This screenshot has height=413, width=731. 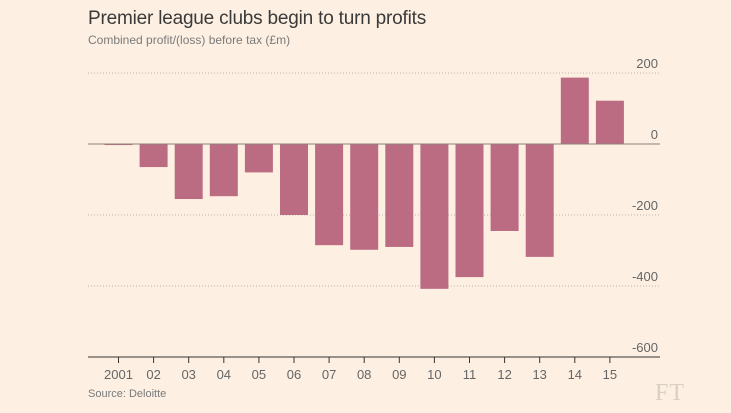 I want to click on x-tick-label: 11, so click(x=470, y=374).